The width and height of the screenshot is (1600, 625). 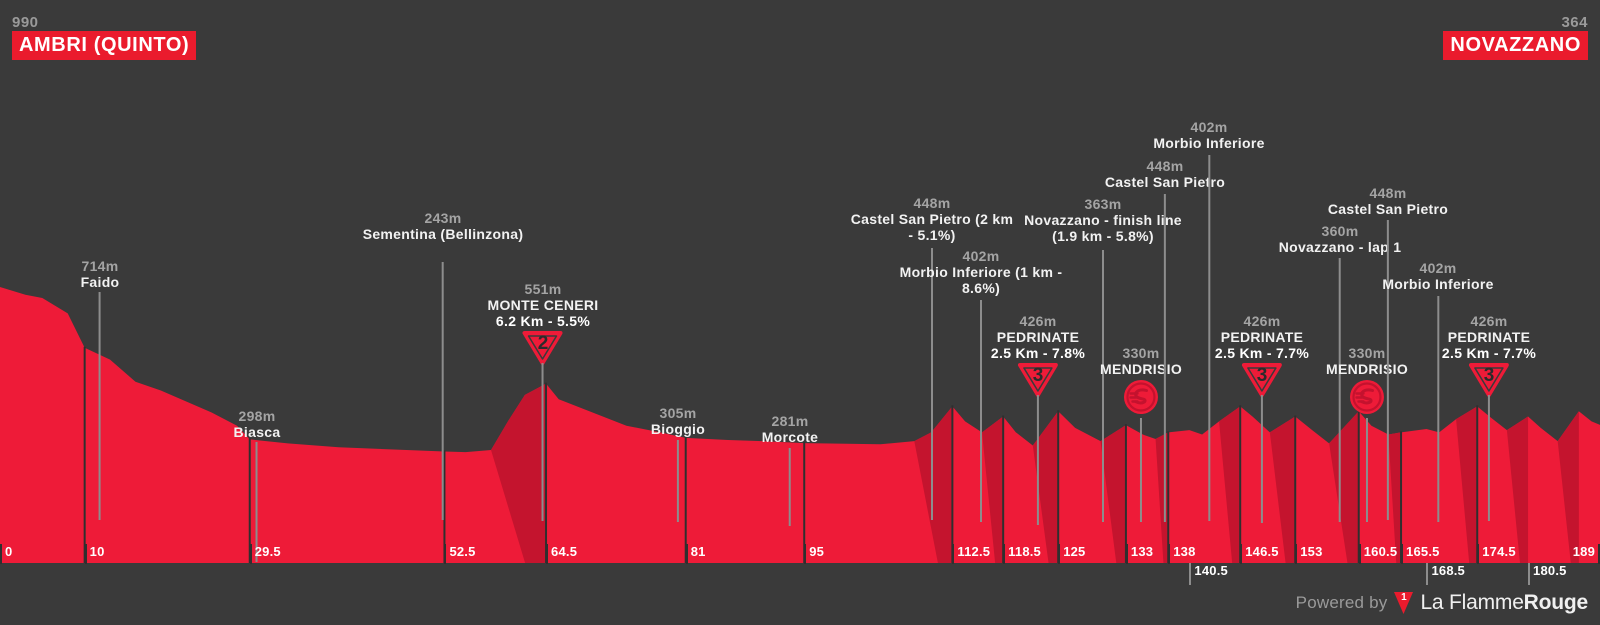 What do you see at coordinates (1103, 228) in the screenshot?
I see `poi-name: Novazzano - finish line (1.9 km - 5.8%)` at bounding box center [1103, 228].